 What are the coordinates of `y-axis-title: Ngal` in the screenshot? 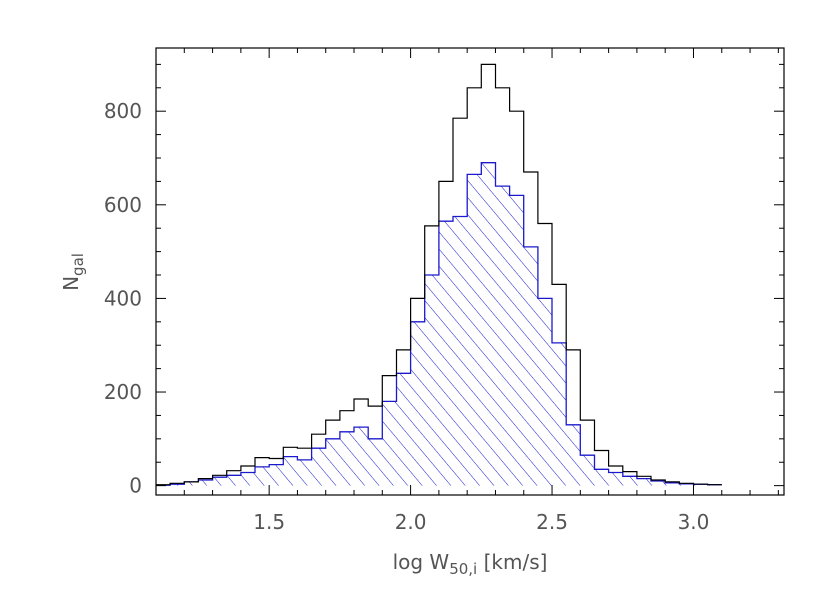 It's located at (73, 272).